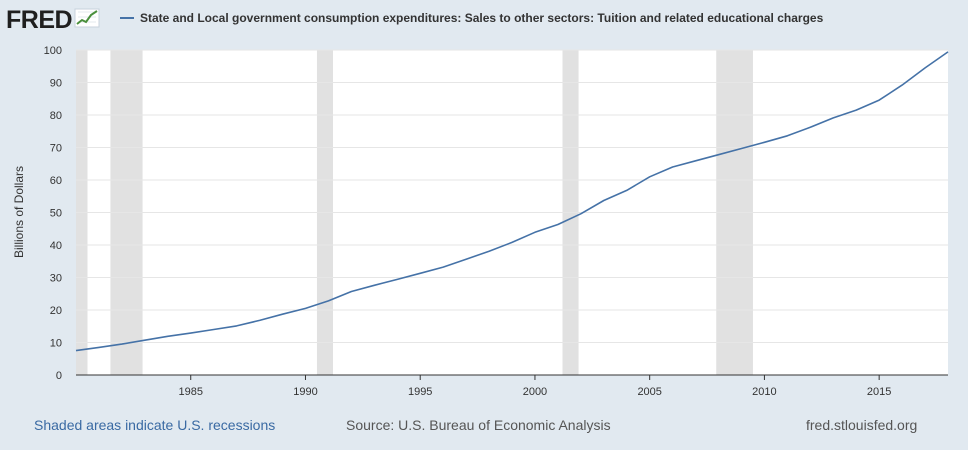 The image size is (968, 450). What do you see at coordinates (879, 392) in the screenshot?
I see `x-tick-label: 2015` at bounding box center [879, 392].